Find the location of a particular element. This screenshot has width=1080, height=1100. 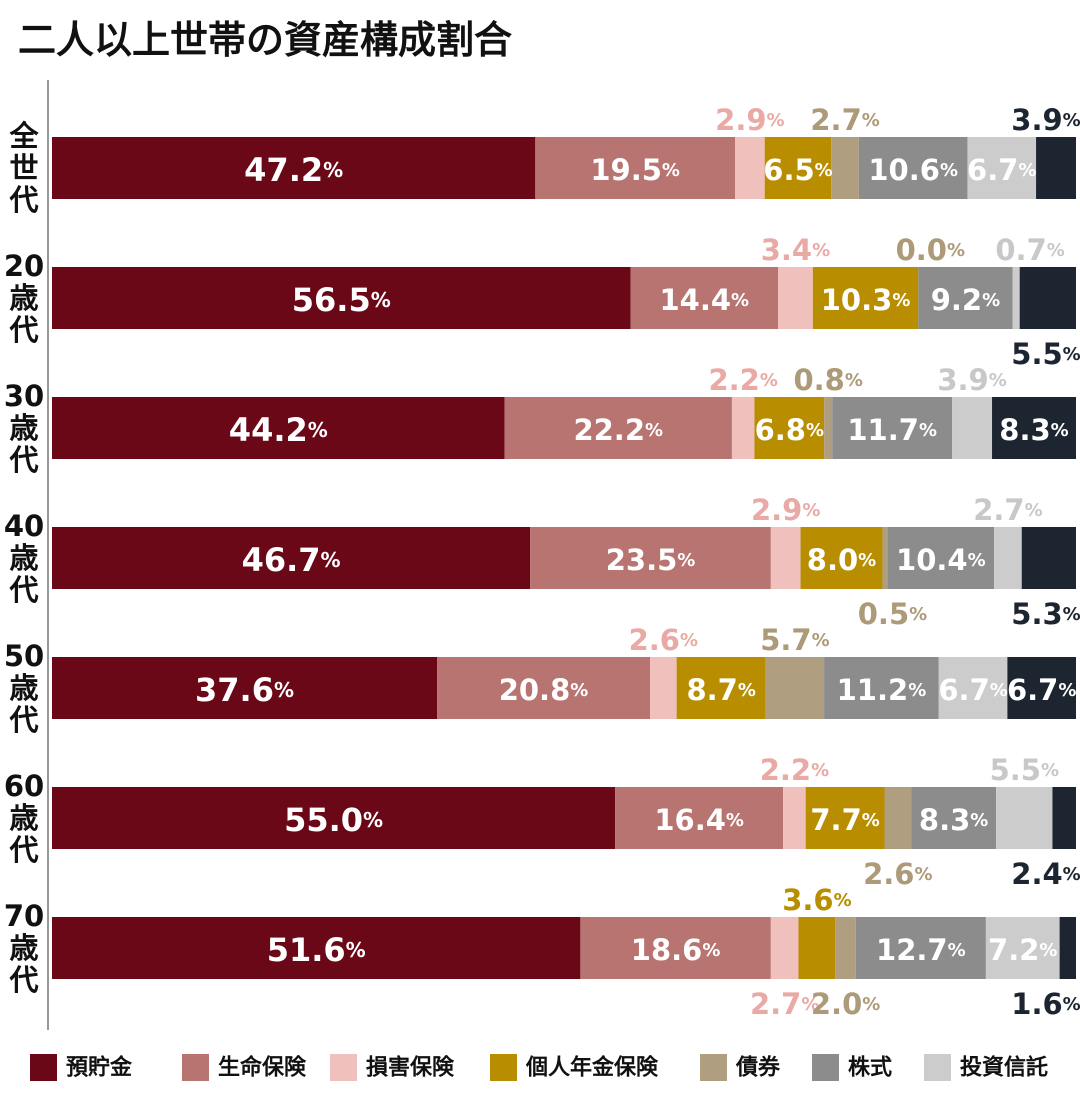

data-label: 11.7% is located at coordinates (892, 430).